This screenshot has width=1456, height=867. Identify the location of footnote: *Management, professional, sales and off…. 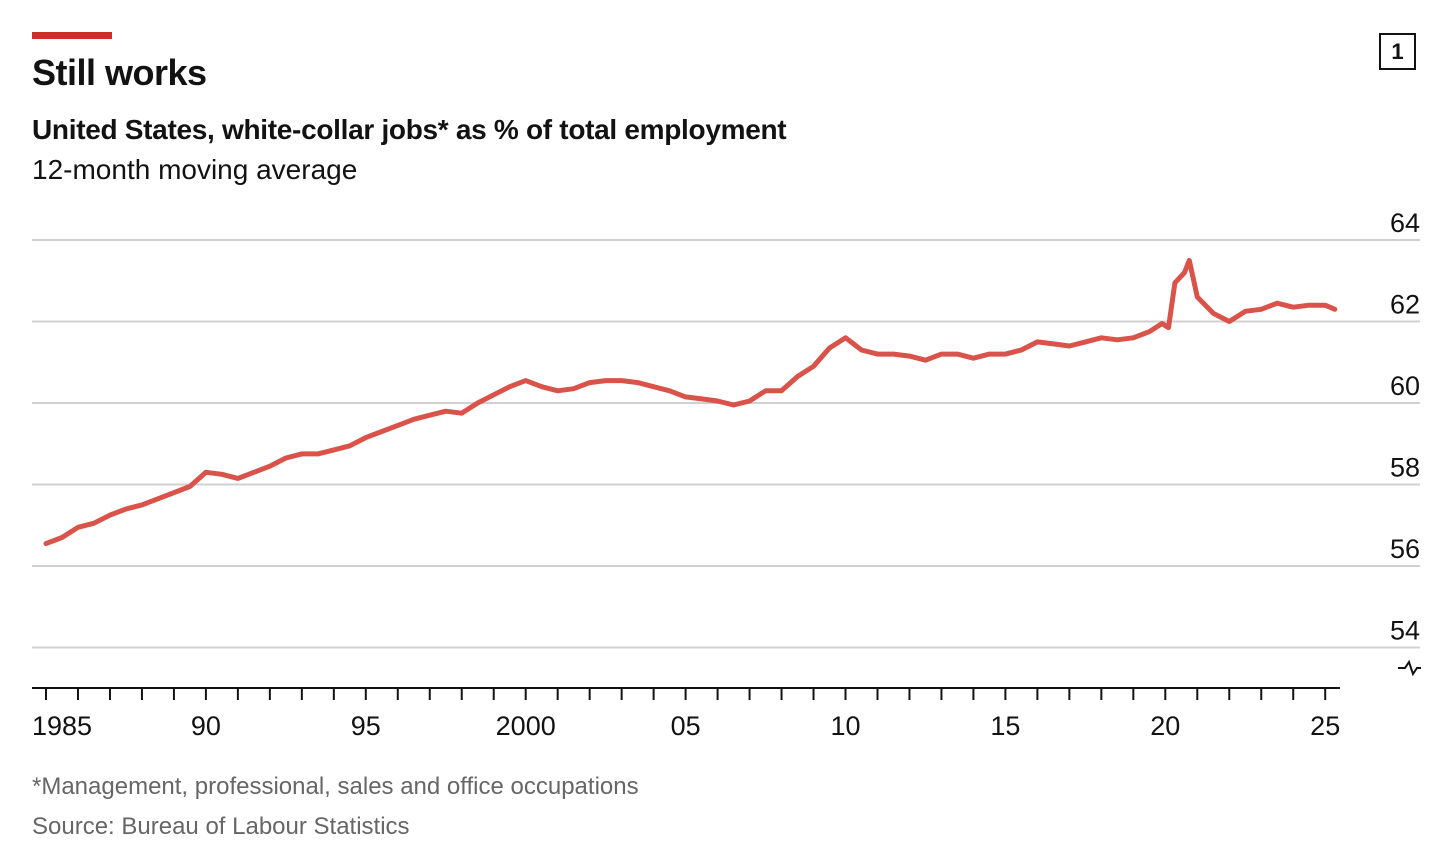
(335, 786).